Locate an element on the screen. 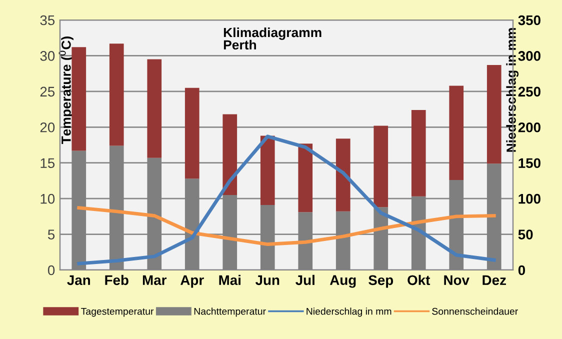  x-tick-label: Sep is located at coordinates (381, 281).